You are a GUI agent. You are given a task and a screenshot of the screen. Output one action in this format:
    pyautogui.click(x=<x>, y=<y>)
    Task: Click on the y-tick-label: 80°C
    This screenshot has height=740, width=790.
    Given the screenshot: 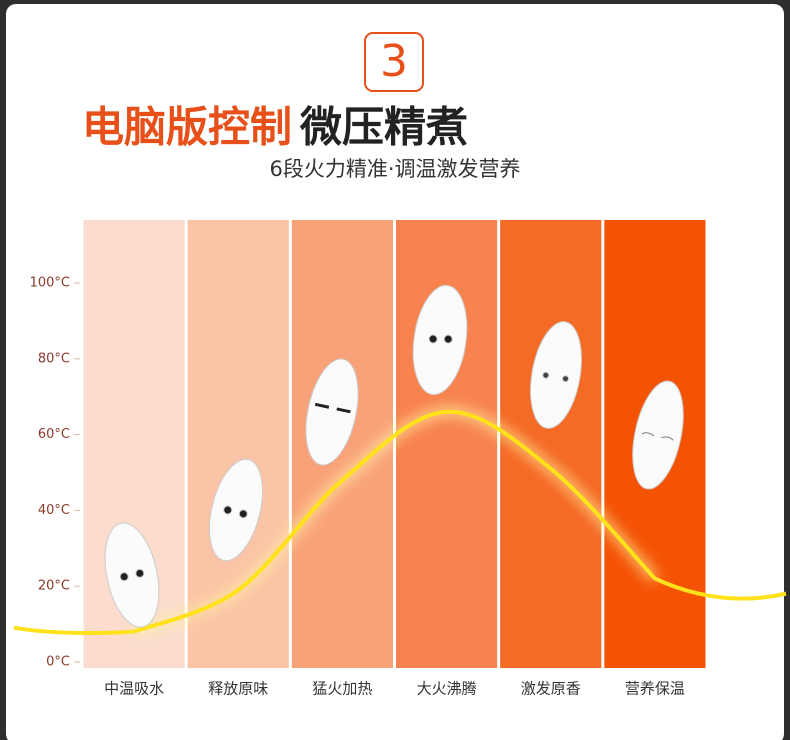 What is the action you would take?
    pyautogui.click(x=54, y=358)
    